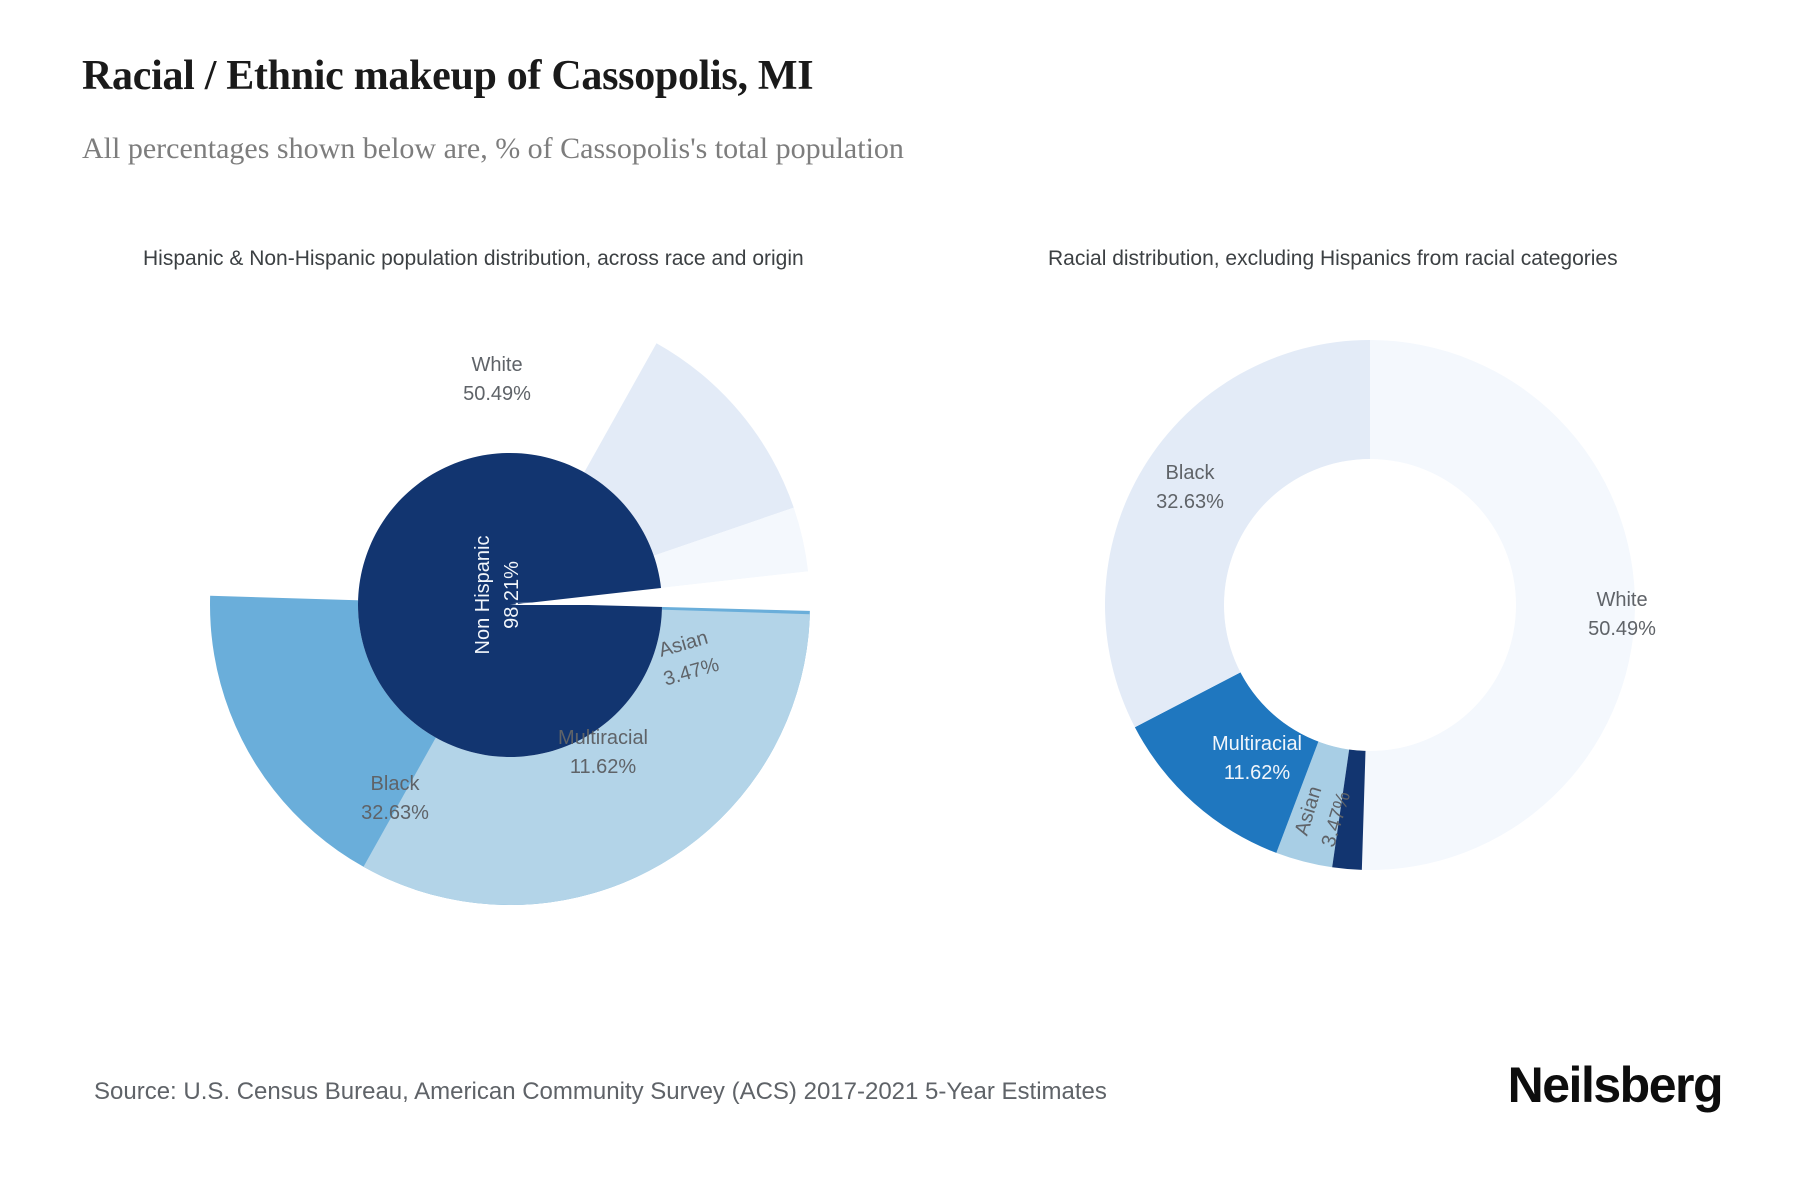 The height and width of the screenshot is (1200, 1800). I want to click on donut-slice-sliver, so click(1349, 809).